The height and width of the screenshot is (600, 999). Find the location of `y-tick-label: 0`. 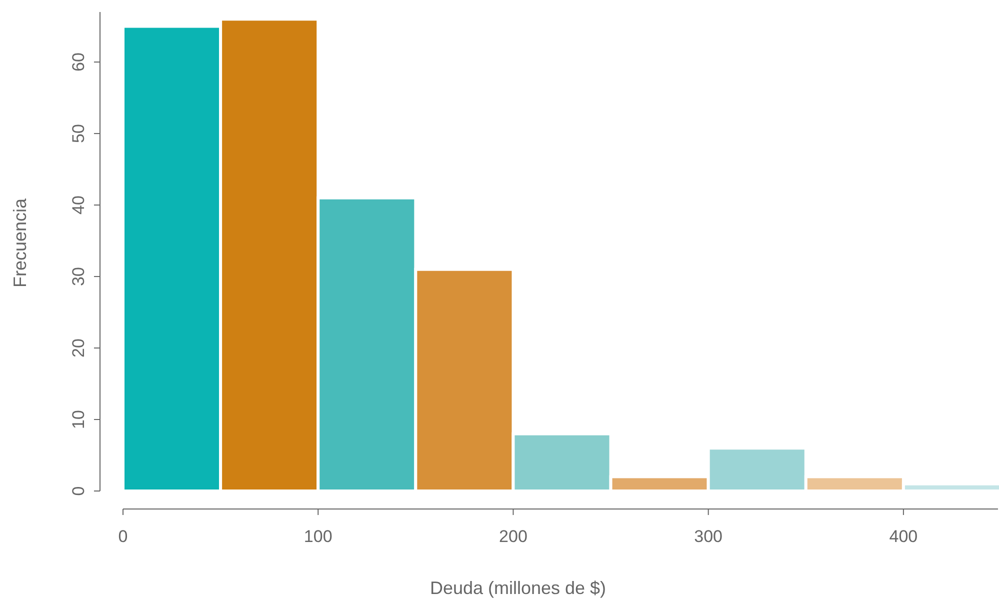

y-tick-label: 0 is located at coordinates (78, 491).